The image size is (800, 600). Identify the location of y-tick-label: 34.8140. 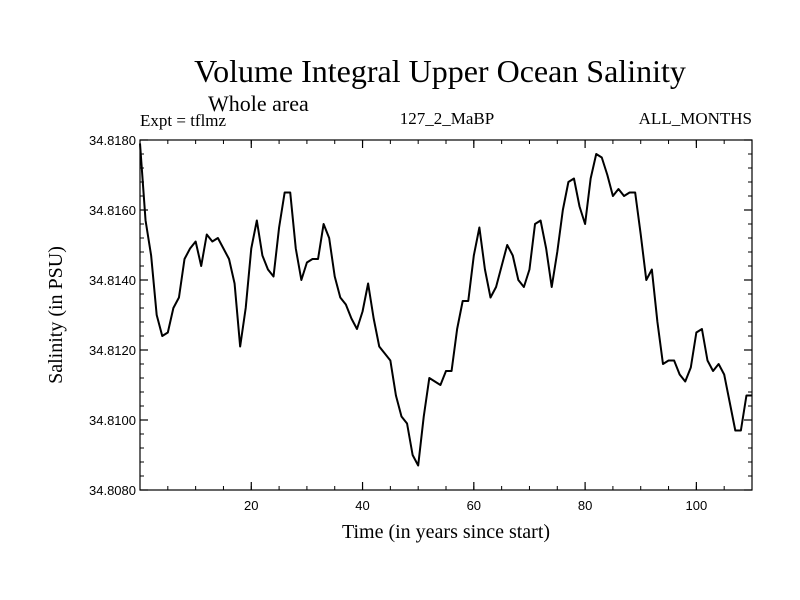
(112, 280).